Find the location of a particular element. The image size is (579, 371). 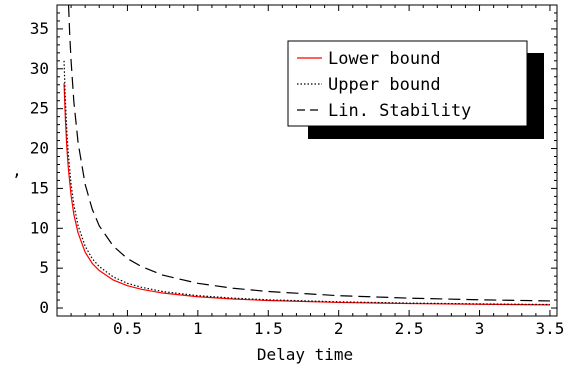

x-tick-label: 1.5 is located at coordinates (268, 328).